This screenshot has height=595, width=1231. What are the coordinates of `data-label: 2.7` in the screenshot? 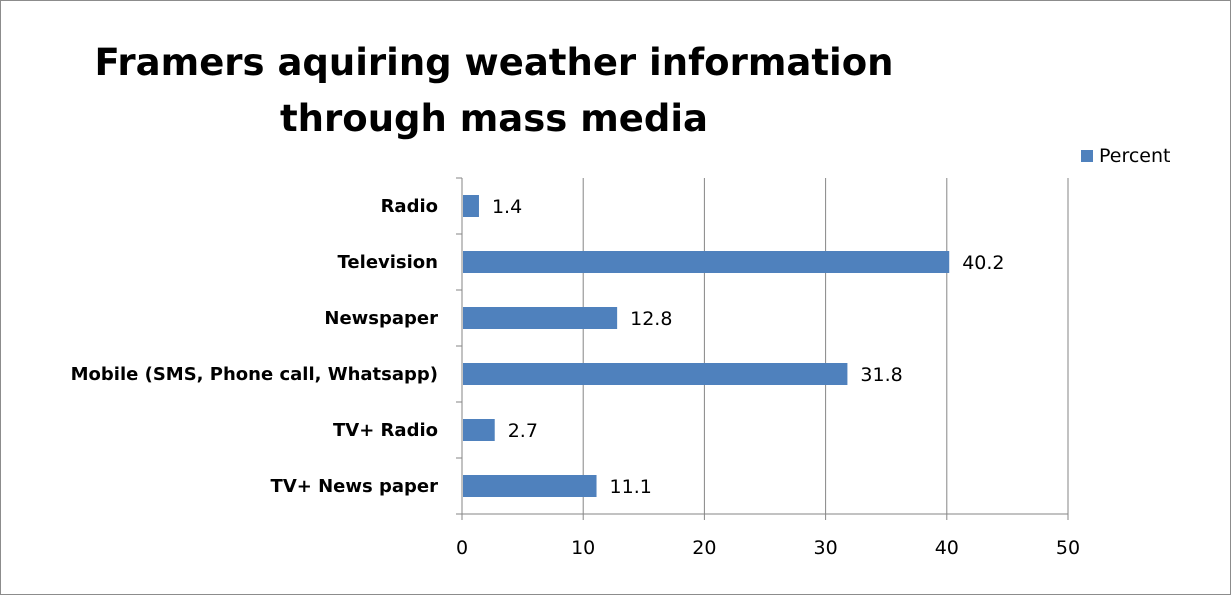 It's located at (523, 431).